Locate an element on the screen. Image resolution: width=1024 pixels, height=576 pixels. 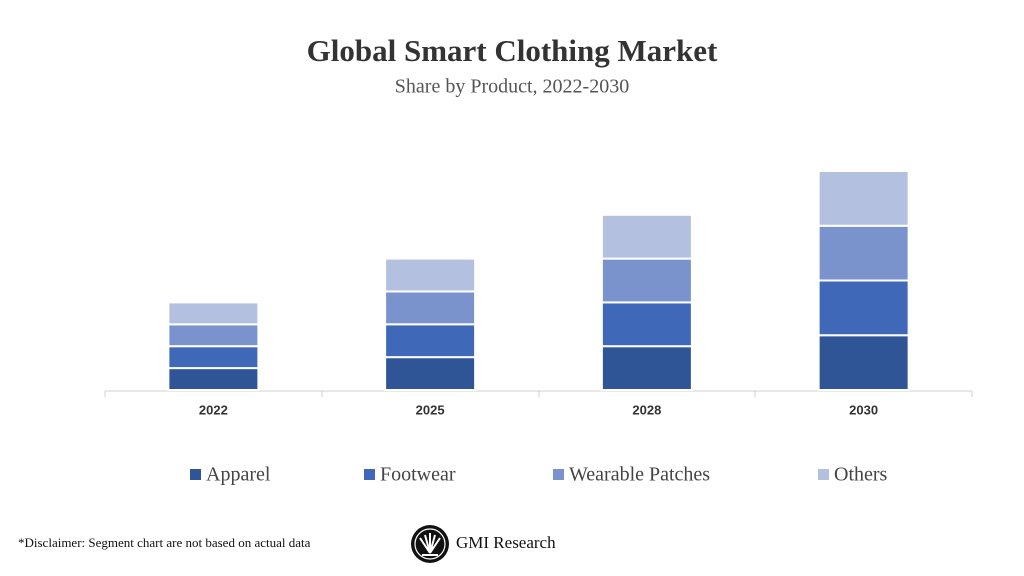
x-tick-label: 2028 is located at coordinates (646, 409).